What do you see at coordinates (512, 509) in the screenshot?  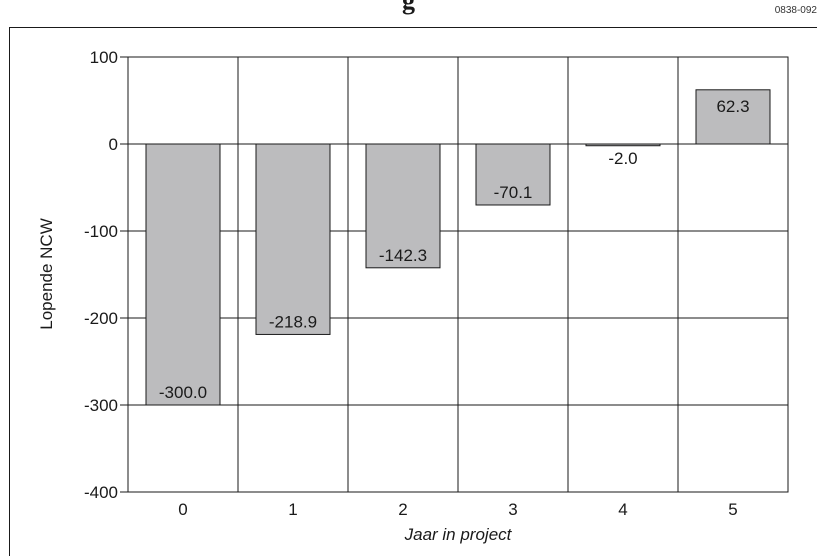 I see `x-tick-label: 3` at bounding box center [512, 509].